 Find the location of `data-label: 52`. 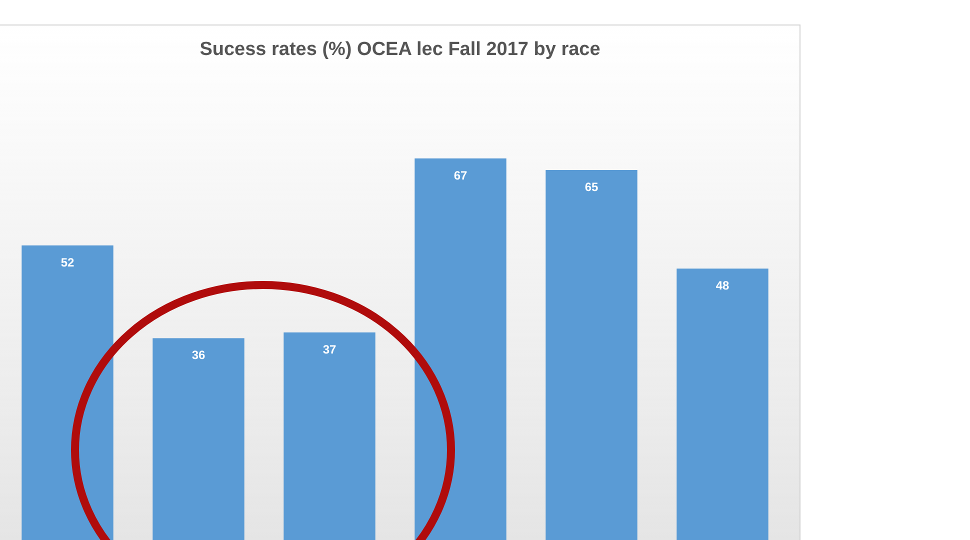

data-label: 52 is located at coordinates (67, 262).